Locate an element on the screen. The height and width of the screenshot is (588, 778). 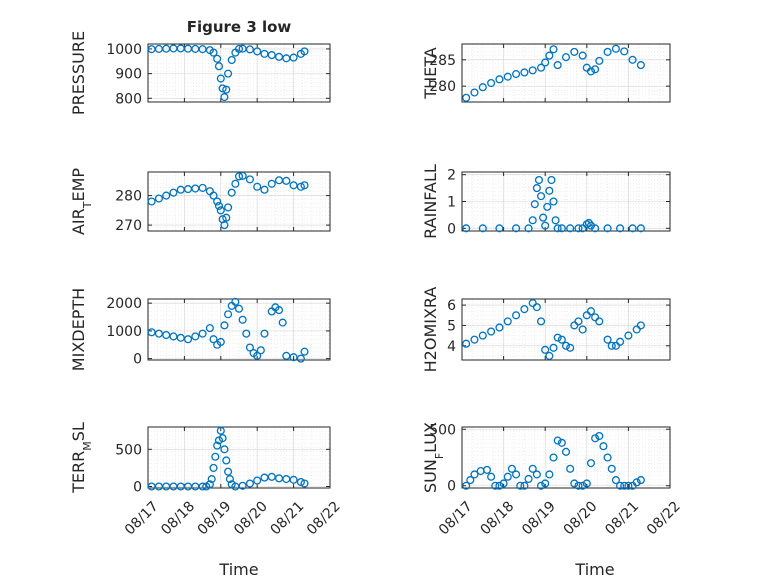
y-axis-label: SUNFLUX is located at coordinates (433, 457).